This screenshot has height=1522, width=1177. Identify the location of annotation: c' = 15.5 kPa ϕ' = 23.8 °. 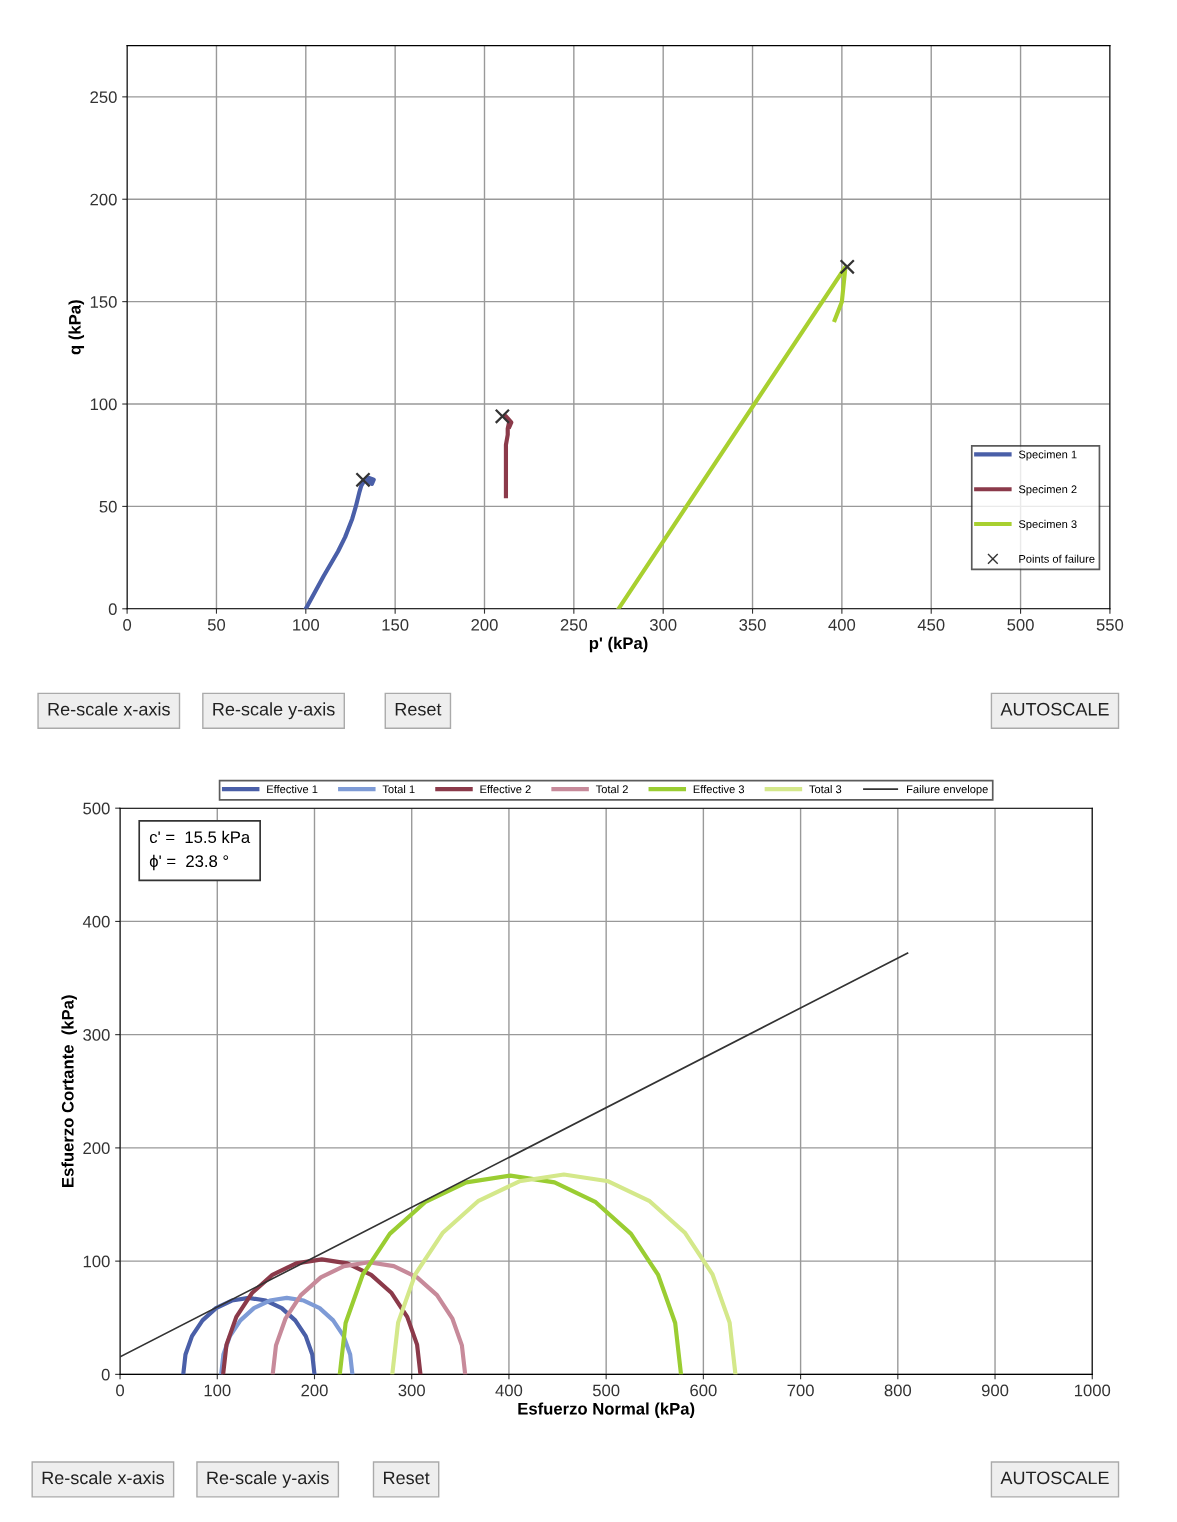
(200, 850).